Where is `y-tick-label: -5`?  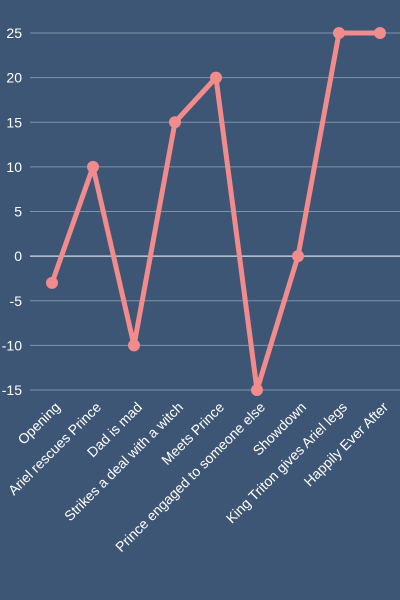 y-tick-label: -5 is located at coordinates (16, 301).